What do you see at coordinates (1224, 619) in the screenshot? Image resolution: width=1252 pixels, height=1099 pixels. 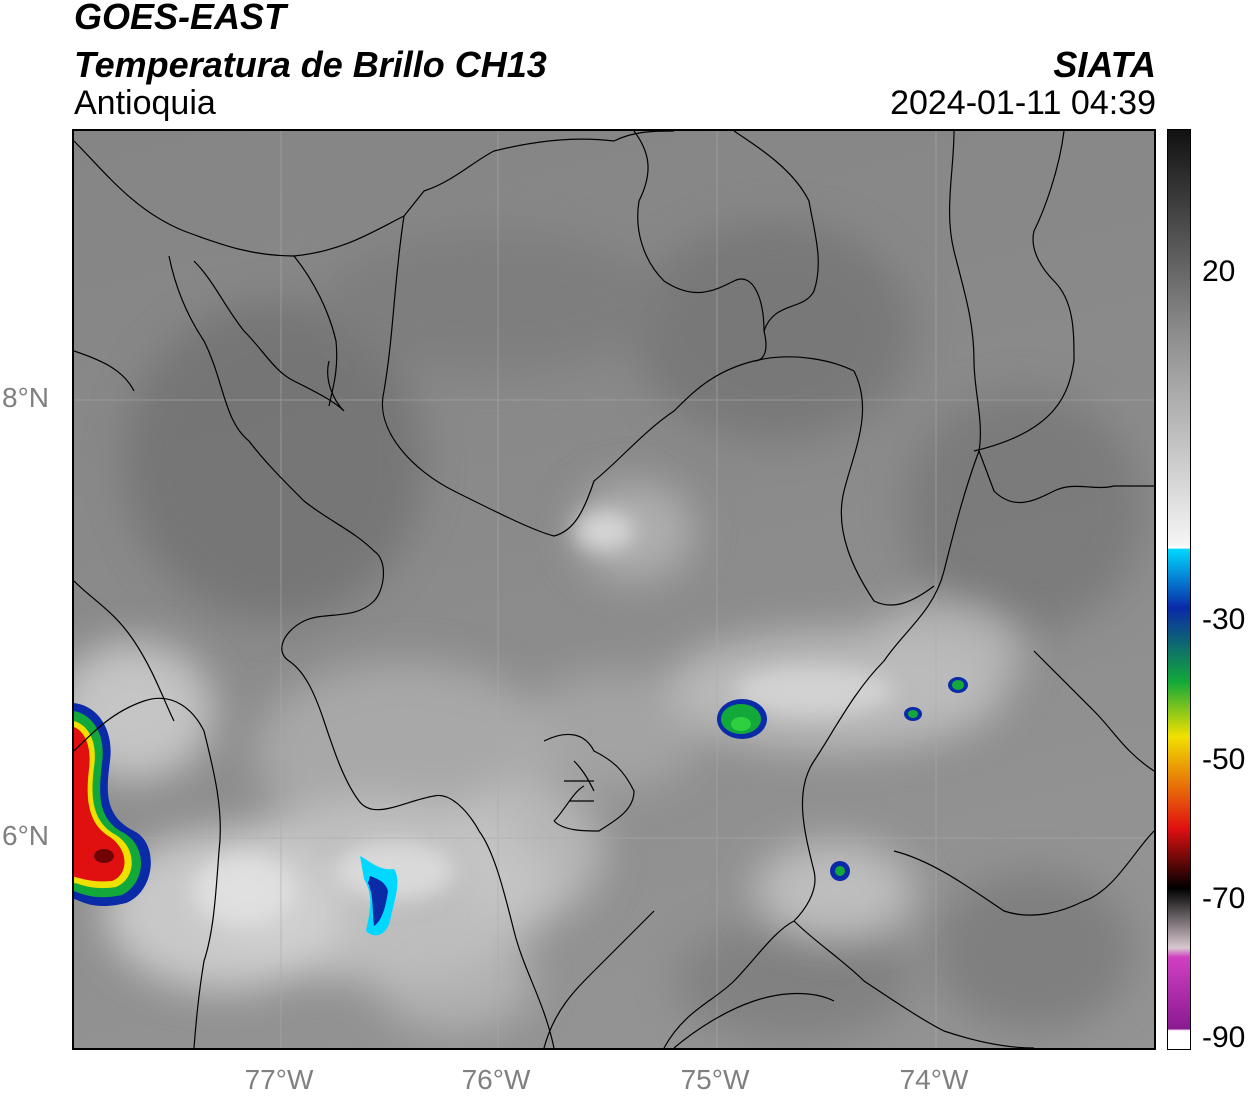 I see `colorbar-tick-minus30: -30` at bounding box center [1224, 619].